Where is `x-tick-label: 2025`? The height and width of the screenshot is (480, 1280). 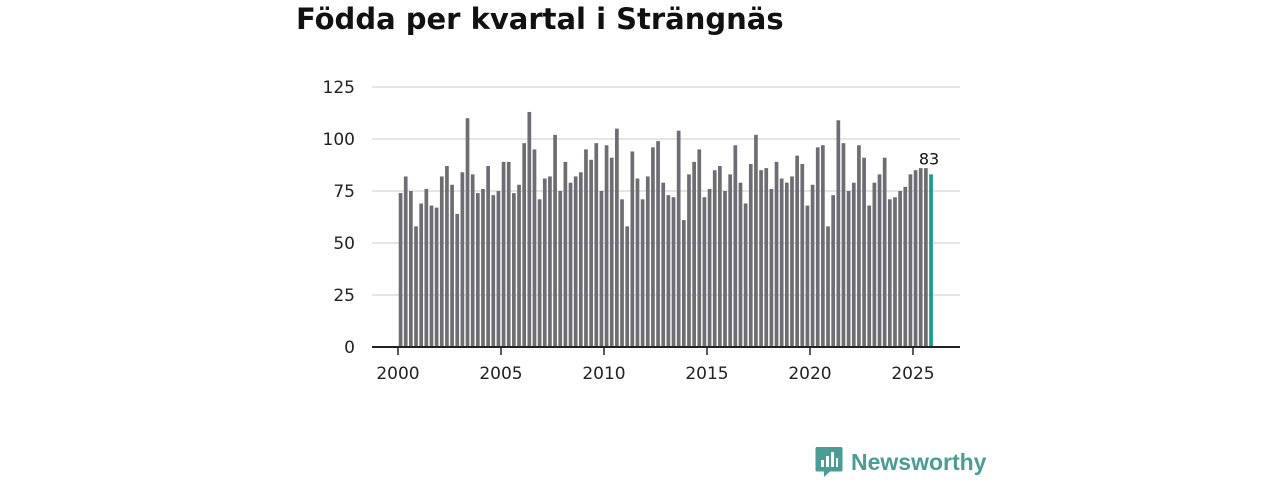 x-tick-label: 2025 is located at coordinates (912, 374).